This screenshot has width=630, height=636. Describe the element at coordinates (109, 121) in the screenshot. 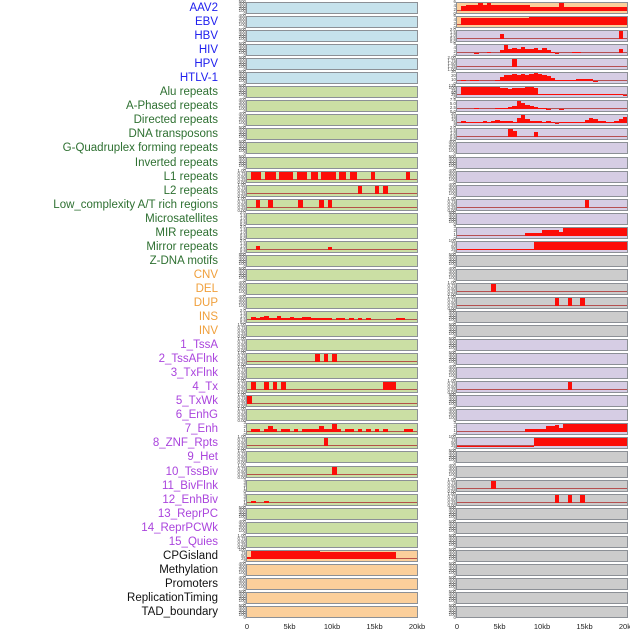

I see `track-label-directed-repeats: Directed repeats` at that location.